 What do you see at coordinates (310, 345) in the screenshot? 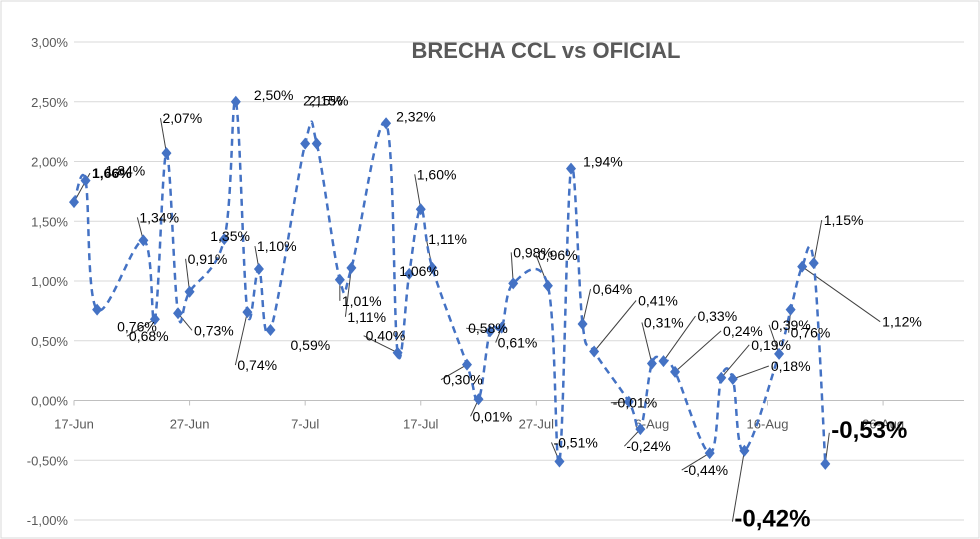
I see `data-label: 0,59%` at bounding box center [310, 345].